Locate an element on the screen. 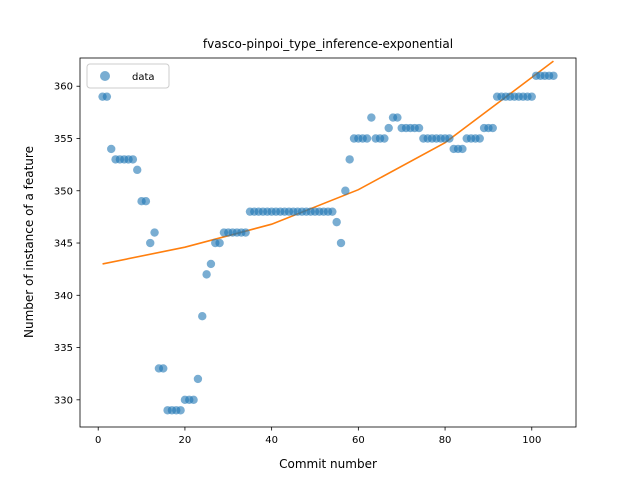 This screenshot has width=640, height=480. y-tick-label: 345 is located at coordinates (63, 244).